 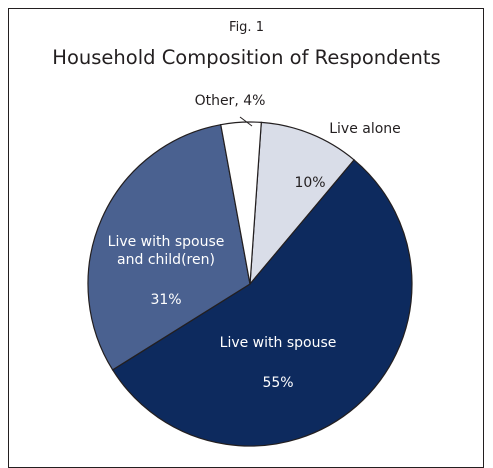 I want to click on slice-label-live-with-spouse-and-child-ren-line-1: Live with spouse, so click(x=166, y=242).